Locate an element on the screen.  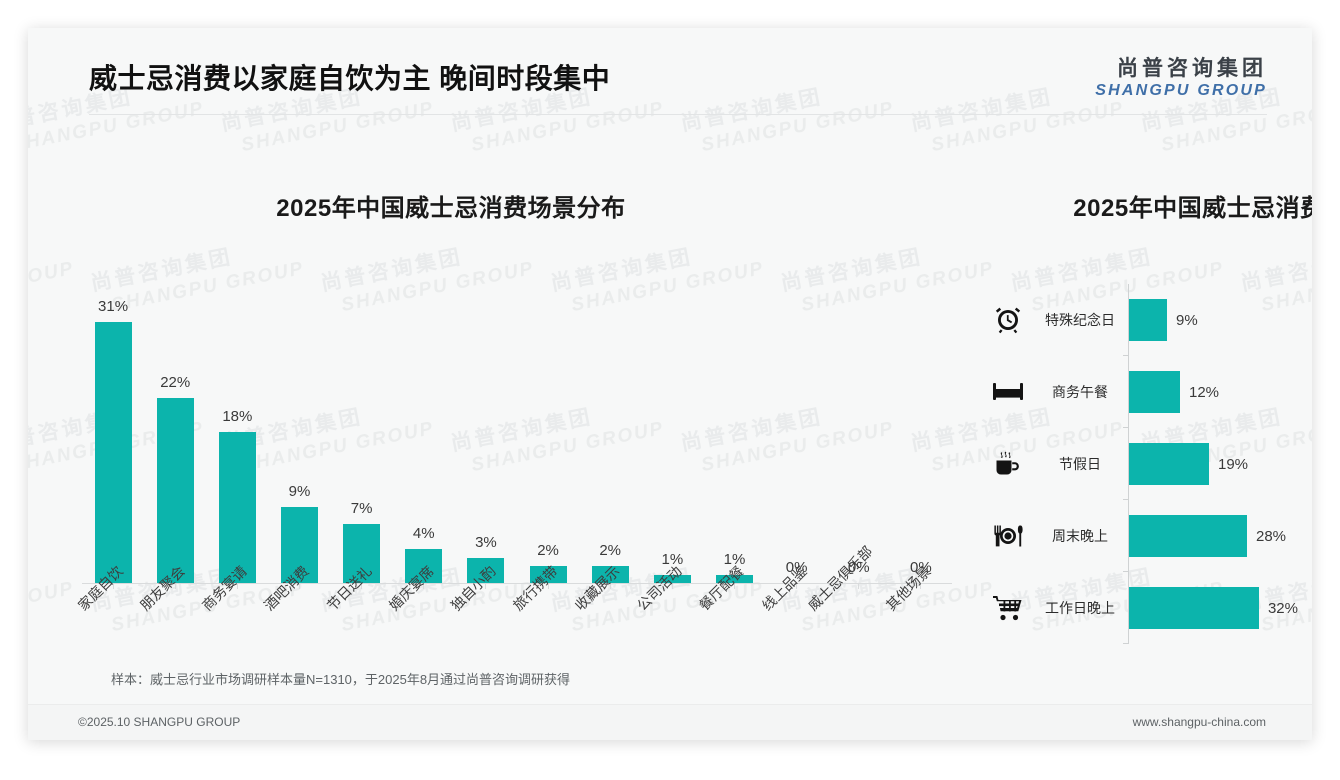
logo-chinese-text: 尚普咨询集团 is located at coordinates (1192, 68).